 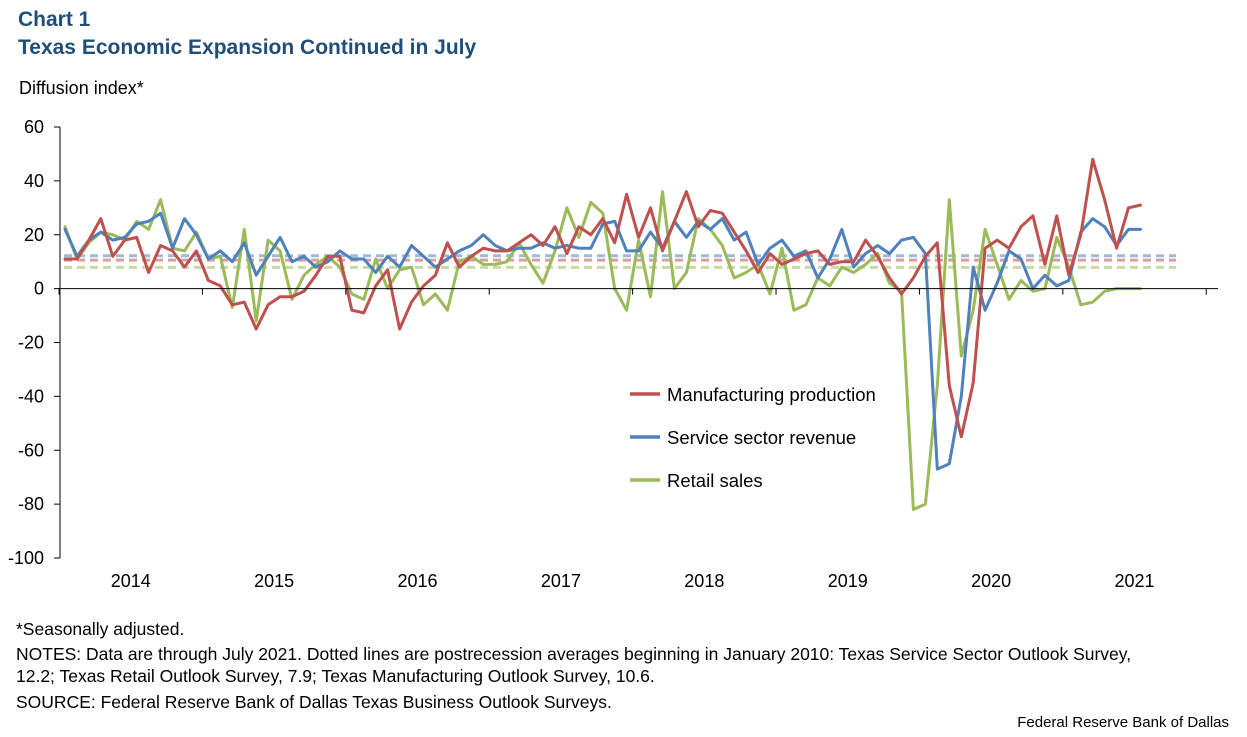 What do you see at coordinates (274, 581) in the screenshot?
I see `x-tick-label: 2015` at bounding box center [274, 581].